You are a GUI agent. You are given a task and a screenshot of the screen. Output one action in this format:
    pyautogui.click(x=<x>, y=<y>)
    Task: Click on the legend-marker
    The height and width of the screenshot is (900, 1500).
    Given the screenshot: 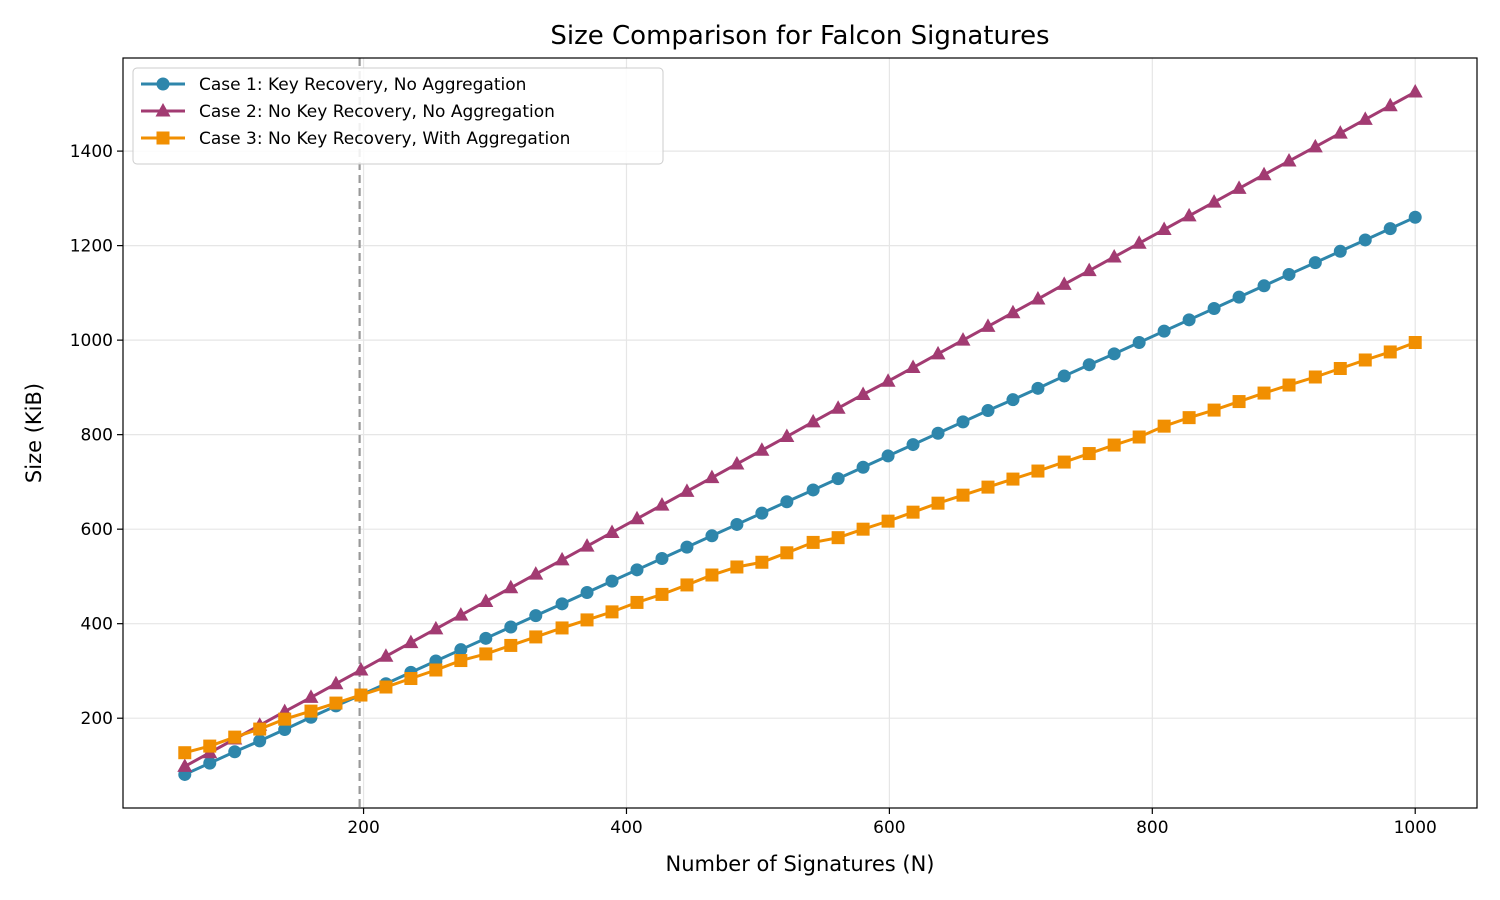 What is the action you would take?
    pyautogui.click(x=163, y=138)
    